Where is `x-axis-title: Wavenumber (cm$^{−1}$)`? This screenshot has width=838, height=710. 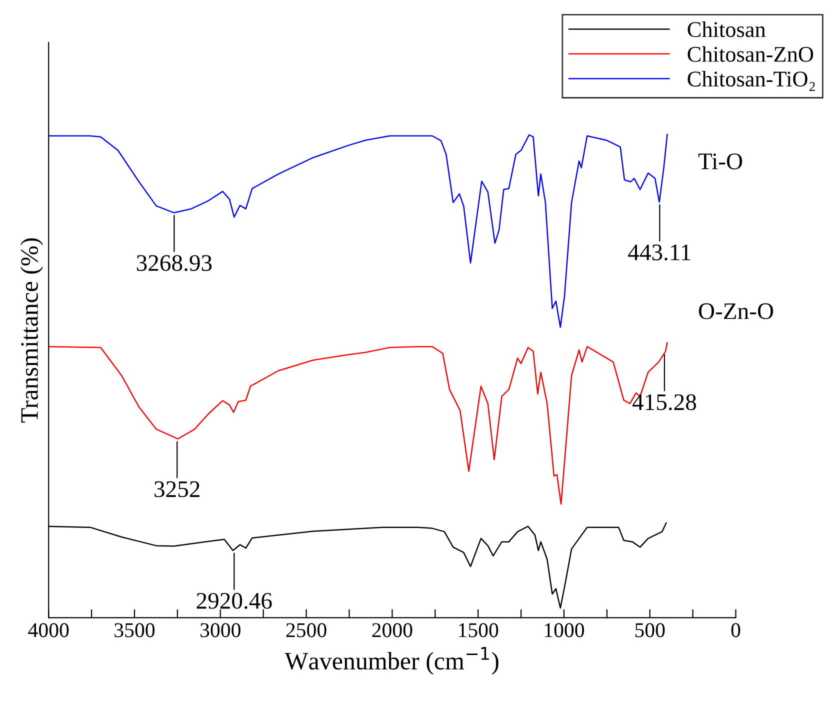
x-axis-title: Wavenumber (cm$^{−1}$) is located at coordinates (391, 661).